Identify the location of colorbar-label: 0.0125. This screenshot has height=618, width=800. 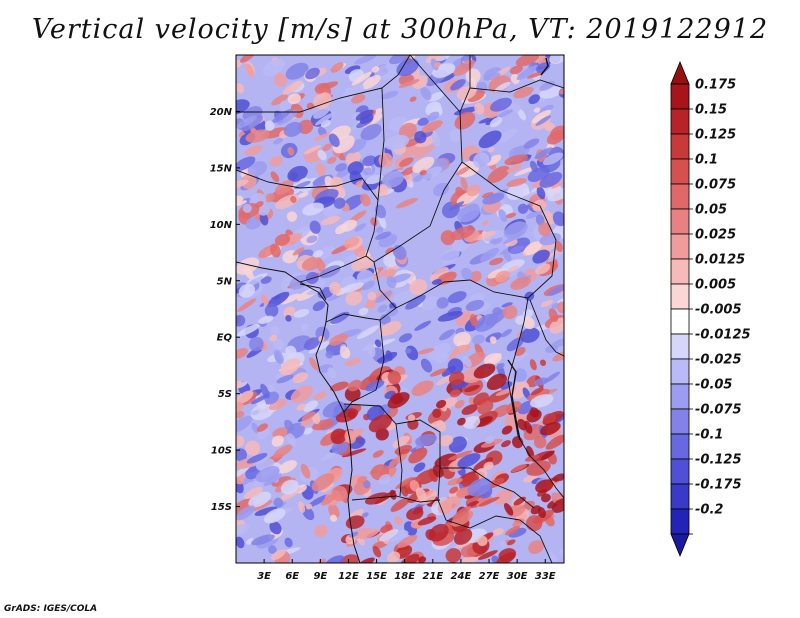
(720, 260).